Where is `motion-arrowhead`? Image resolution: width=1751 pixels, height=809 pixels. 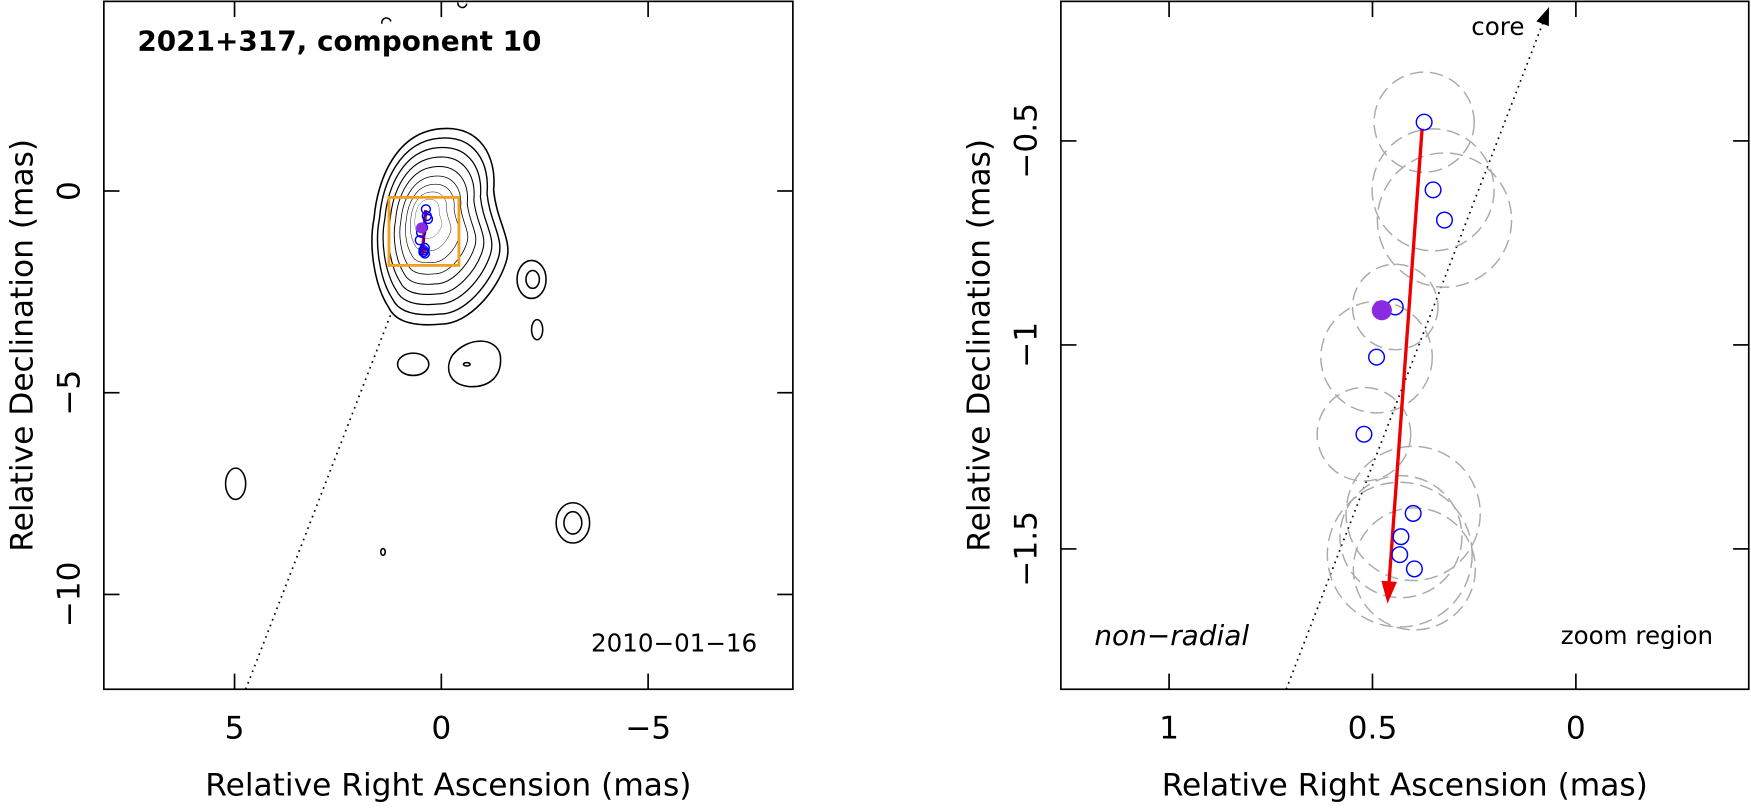 motion-arrowhead is located at coordinates (1389, 592).